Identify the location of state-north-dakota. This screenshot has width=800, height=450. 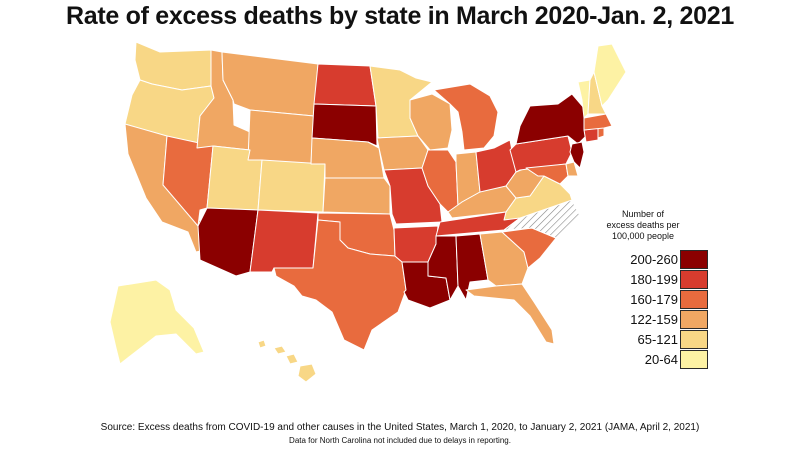
(345, 85).